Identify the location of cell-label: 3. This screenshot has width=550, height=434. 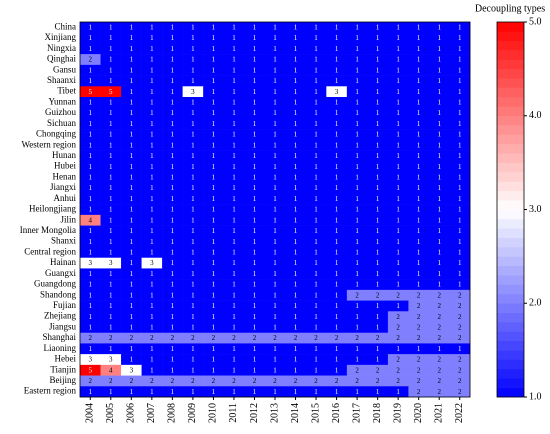
(91, 263).